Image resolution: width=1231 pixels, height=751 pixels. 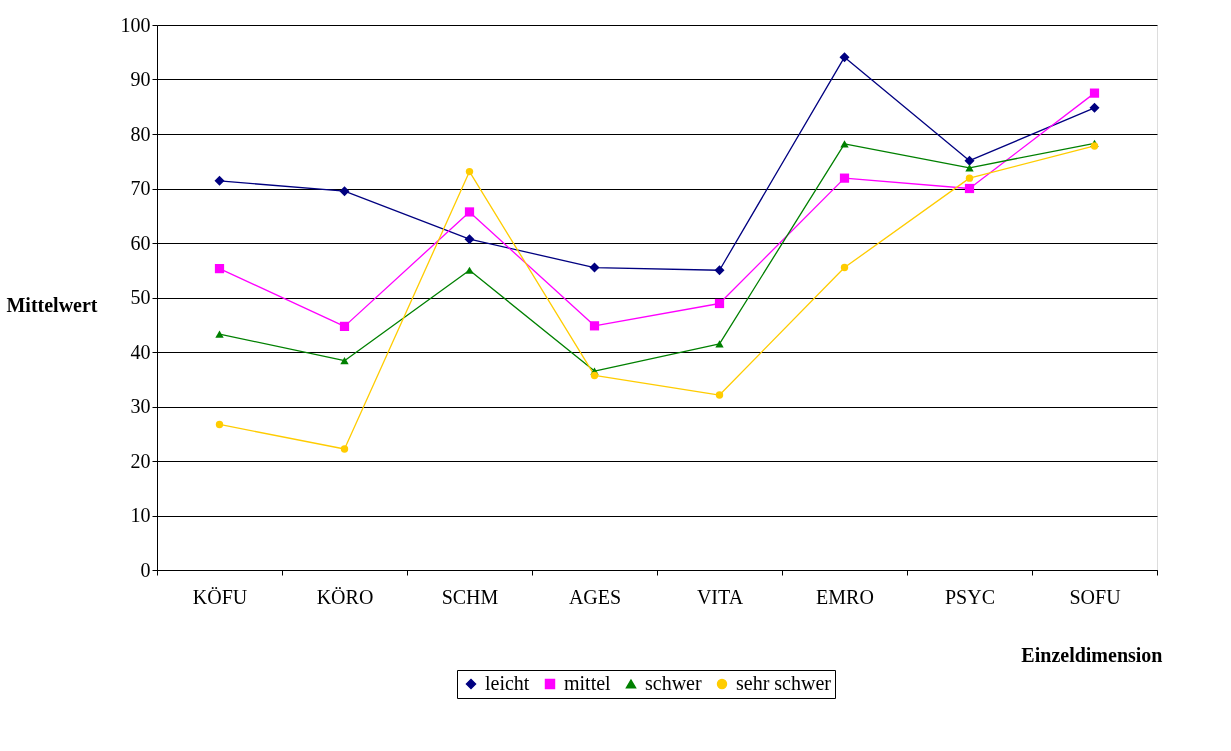 I want to click on x-tick-label: AGES, so click(x=595, y=596).